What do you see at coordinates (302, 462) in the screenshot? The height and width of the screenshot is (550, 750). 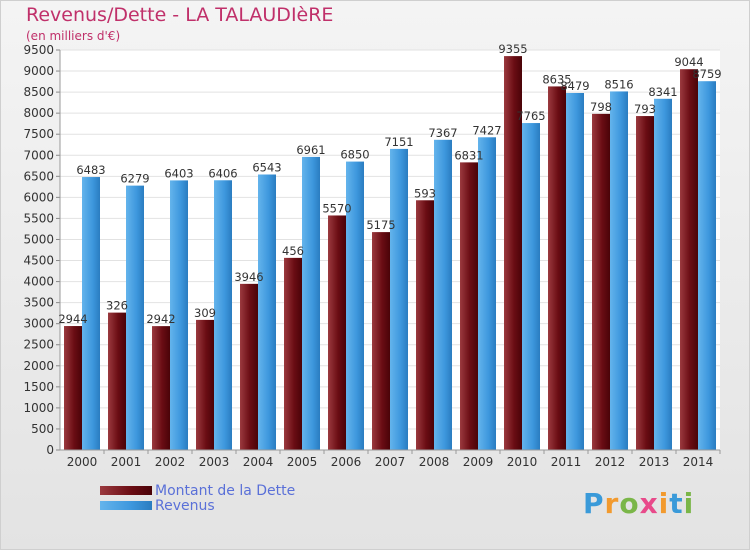 I see `x-tick-label: 2005` at bounding box center [302, 462].